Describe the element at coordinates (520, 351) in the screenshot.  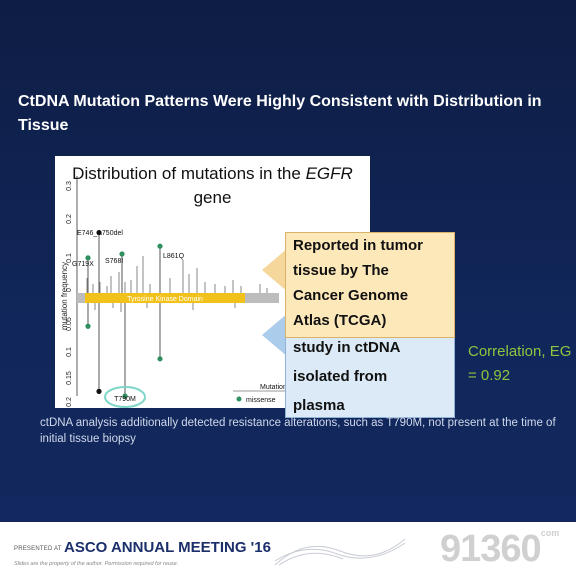
I see `correlation-line-1: Correlation, EG` at that location.